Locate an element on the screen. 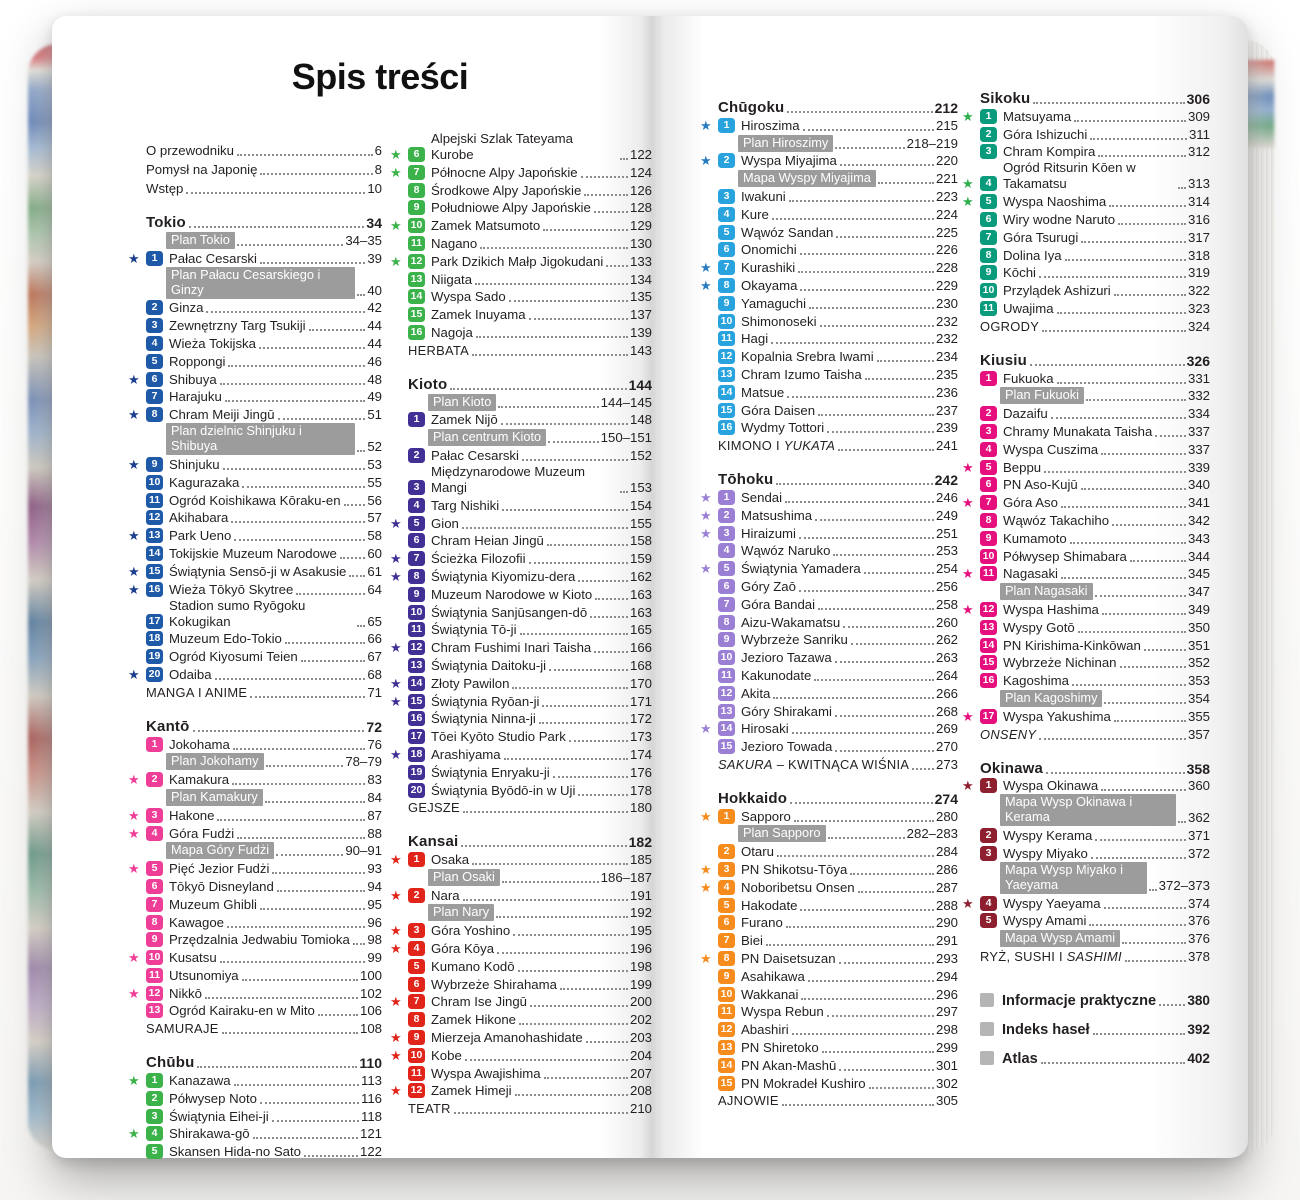  page-number: 220 is located at coordinates (946, 161).